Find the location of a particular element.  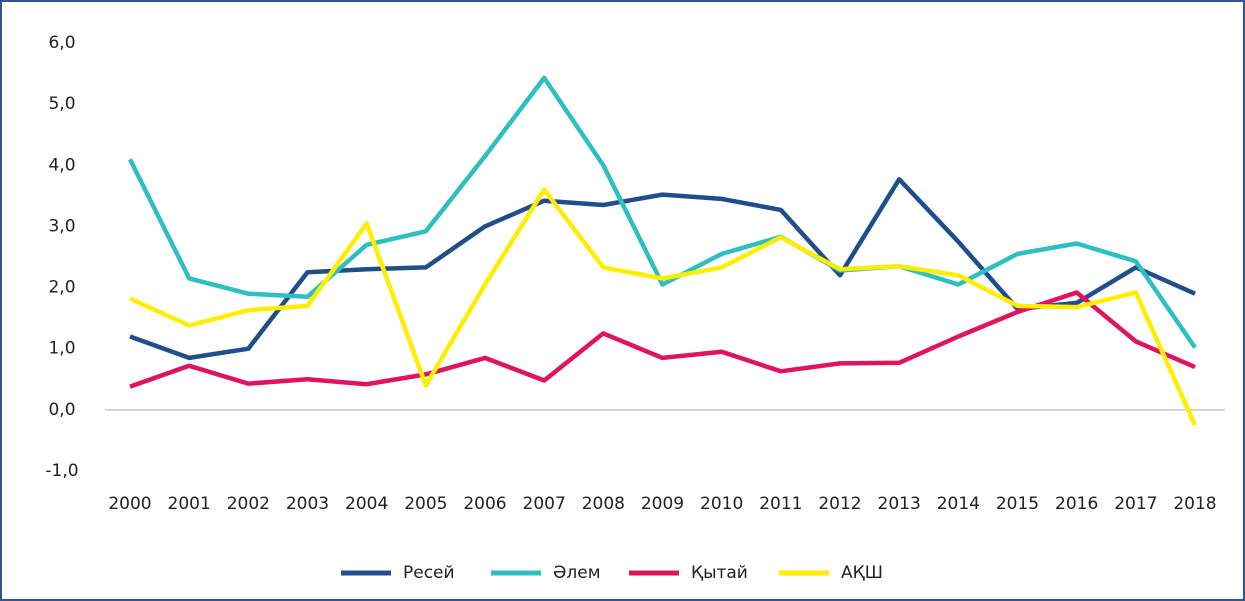

y-tick-label: 0,0 is located at coordinates (61, 410).